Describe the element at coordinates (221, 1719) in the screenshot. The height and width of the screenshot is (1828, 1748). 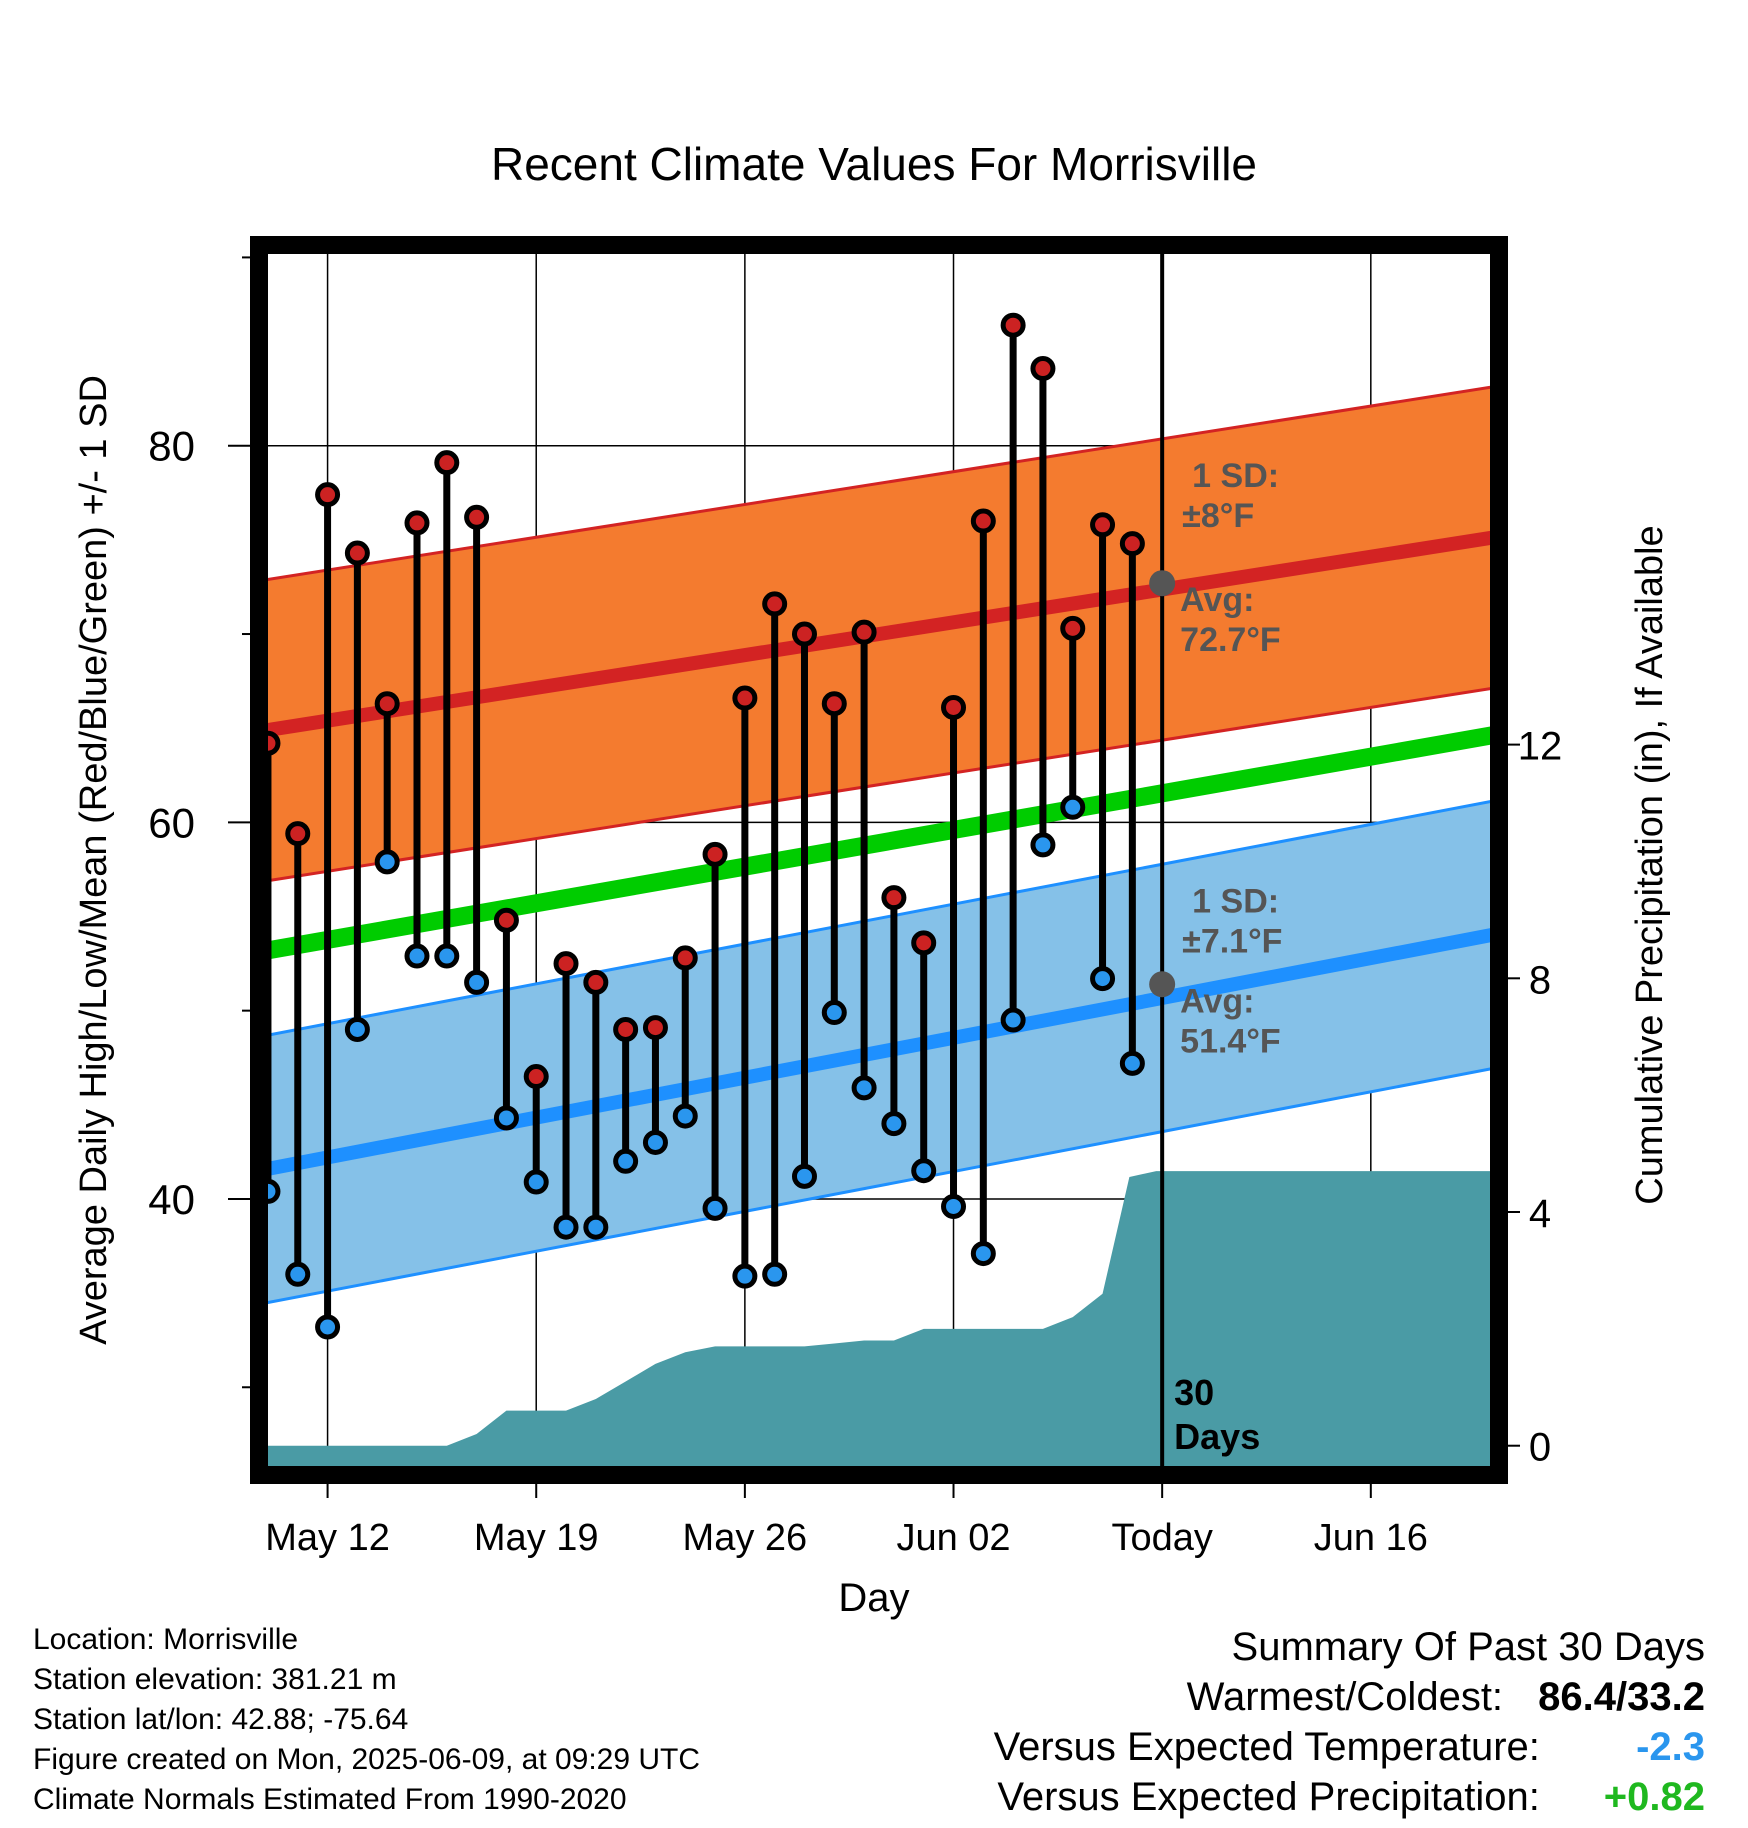
I see `latlon-text: Station lat/lon: 42.88; -75.64` at that location.